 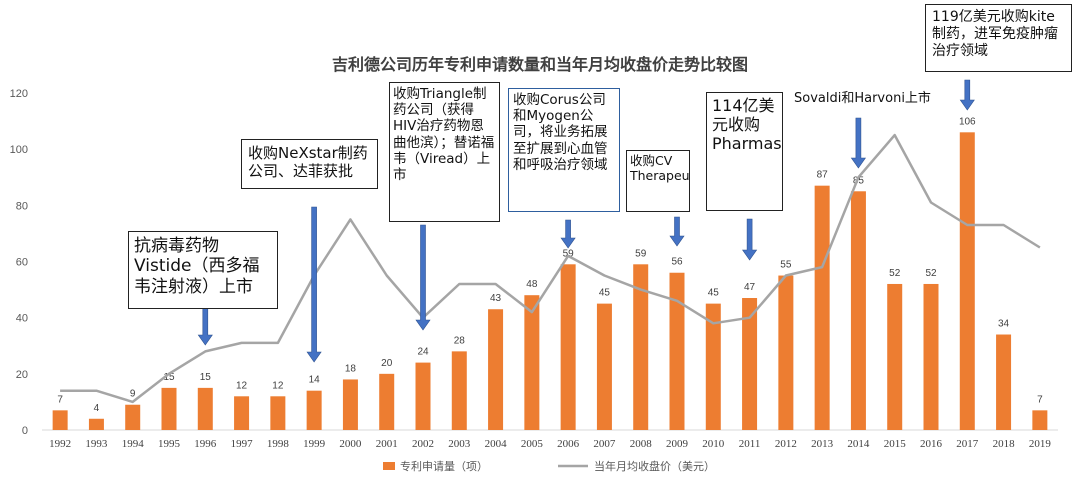 I want to click on x-tick-label: 1997, so click(x=242, y=444).